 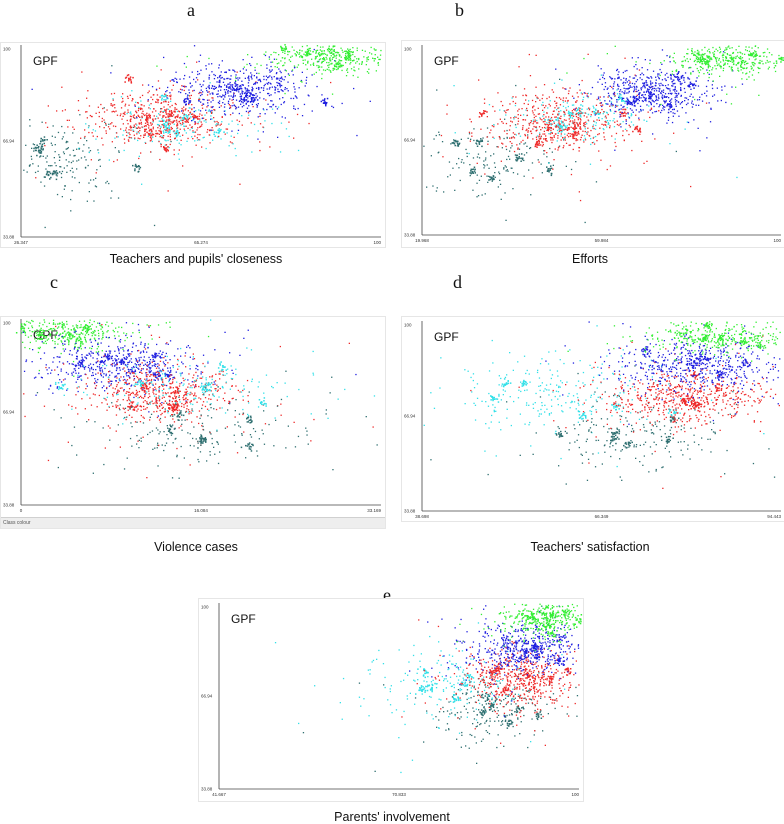 What do you see at coordinates (603, 134) in the screenshot?
I see `scatter-points` at bounding box center [603, 134].